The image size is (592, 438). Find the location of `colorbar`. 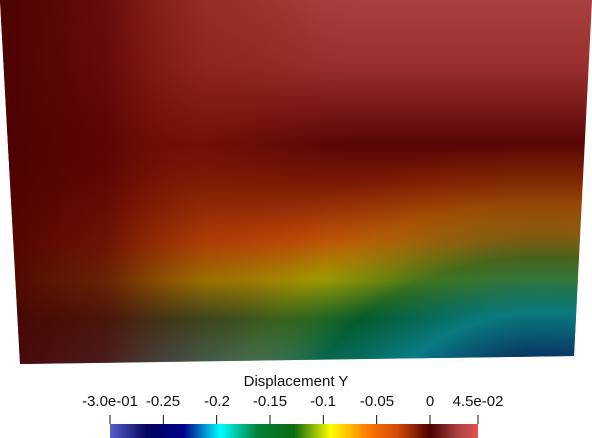

colorbar is located at coordinates (294, 431).